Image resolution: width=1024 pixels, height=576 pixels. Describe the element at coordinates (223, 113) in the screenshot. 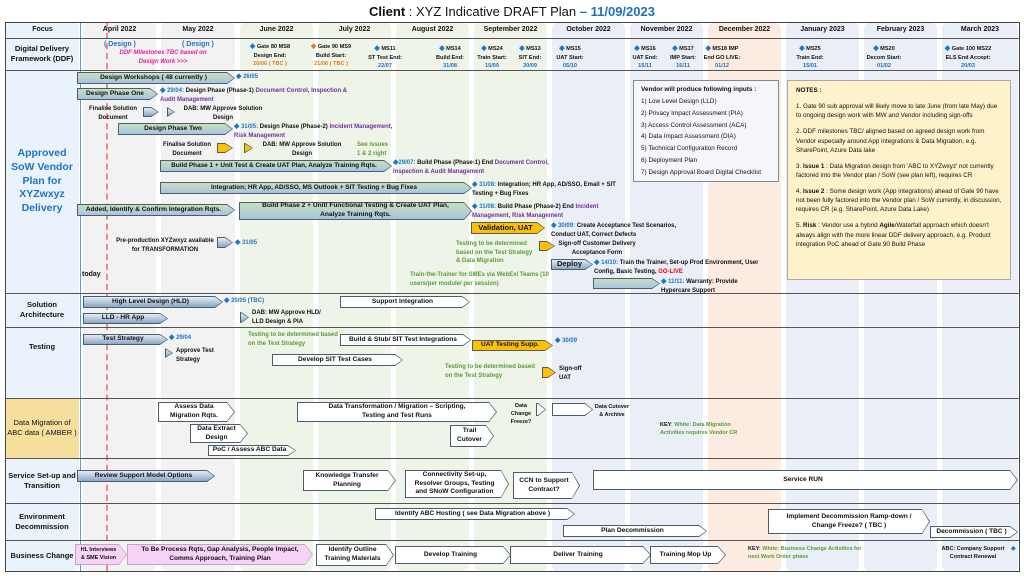

I see `dab-text: DAB: MW Approve Solution Design` at that location.